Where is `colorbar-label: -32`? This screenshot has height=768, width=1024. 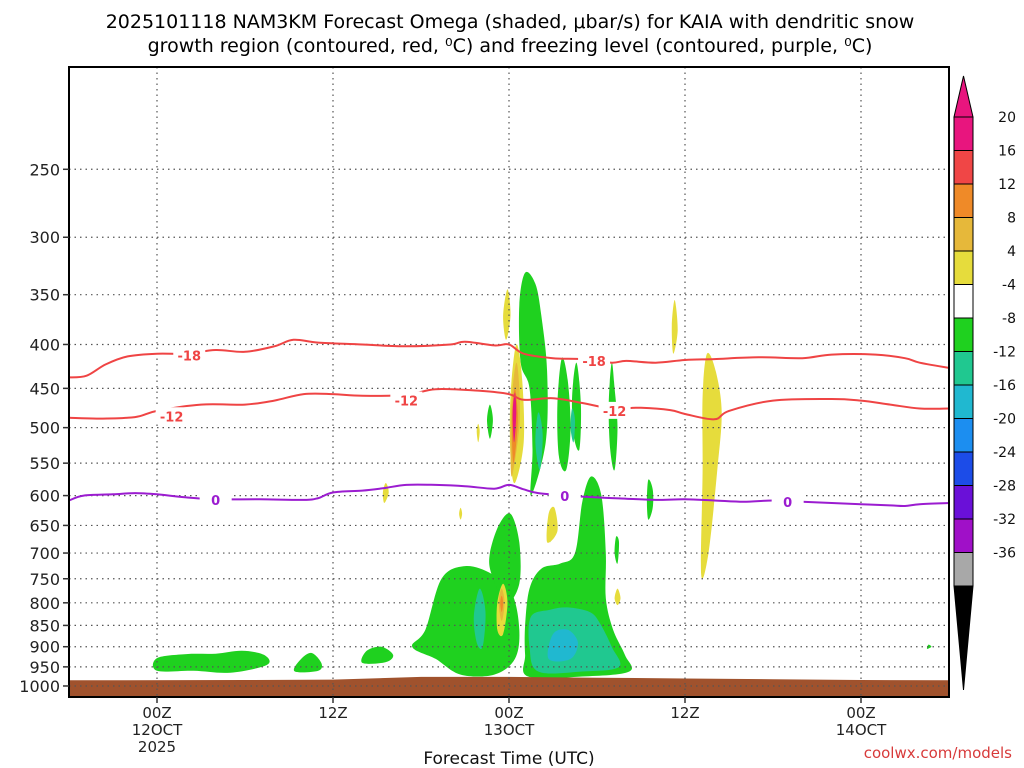 colorbar-label: -32 is located at coordinates (1004, 520).